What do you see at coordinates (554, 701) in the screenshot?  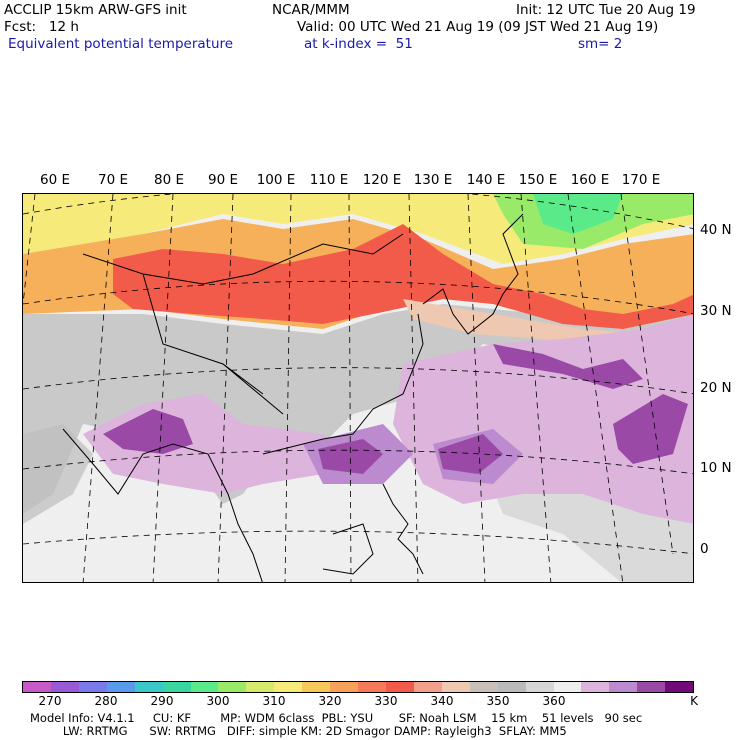 I see `colorbar-tick-label: 360` at bounding box center [554, 701].